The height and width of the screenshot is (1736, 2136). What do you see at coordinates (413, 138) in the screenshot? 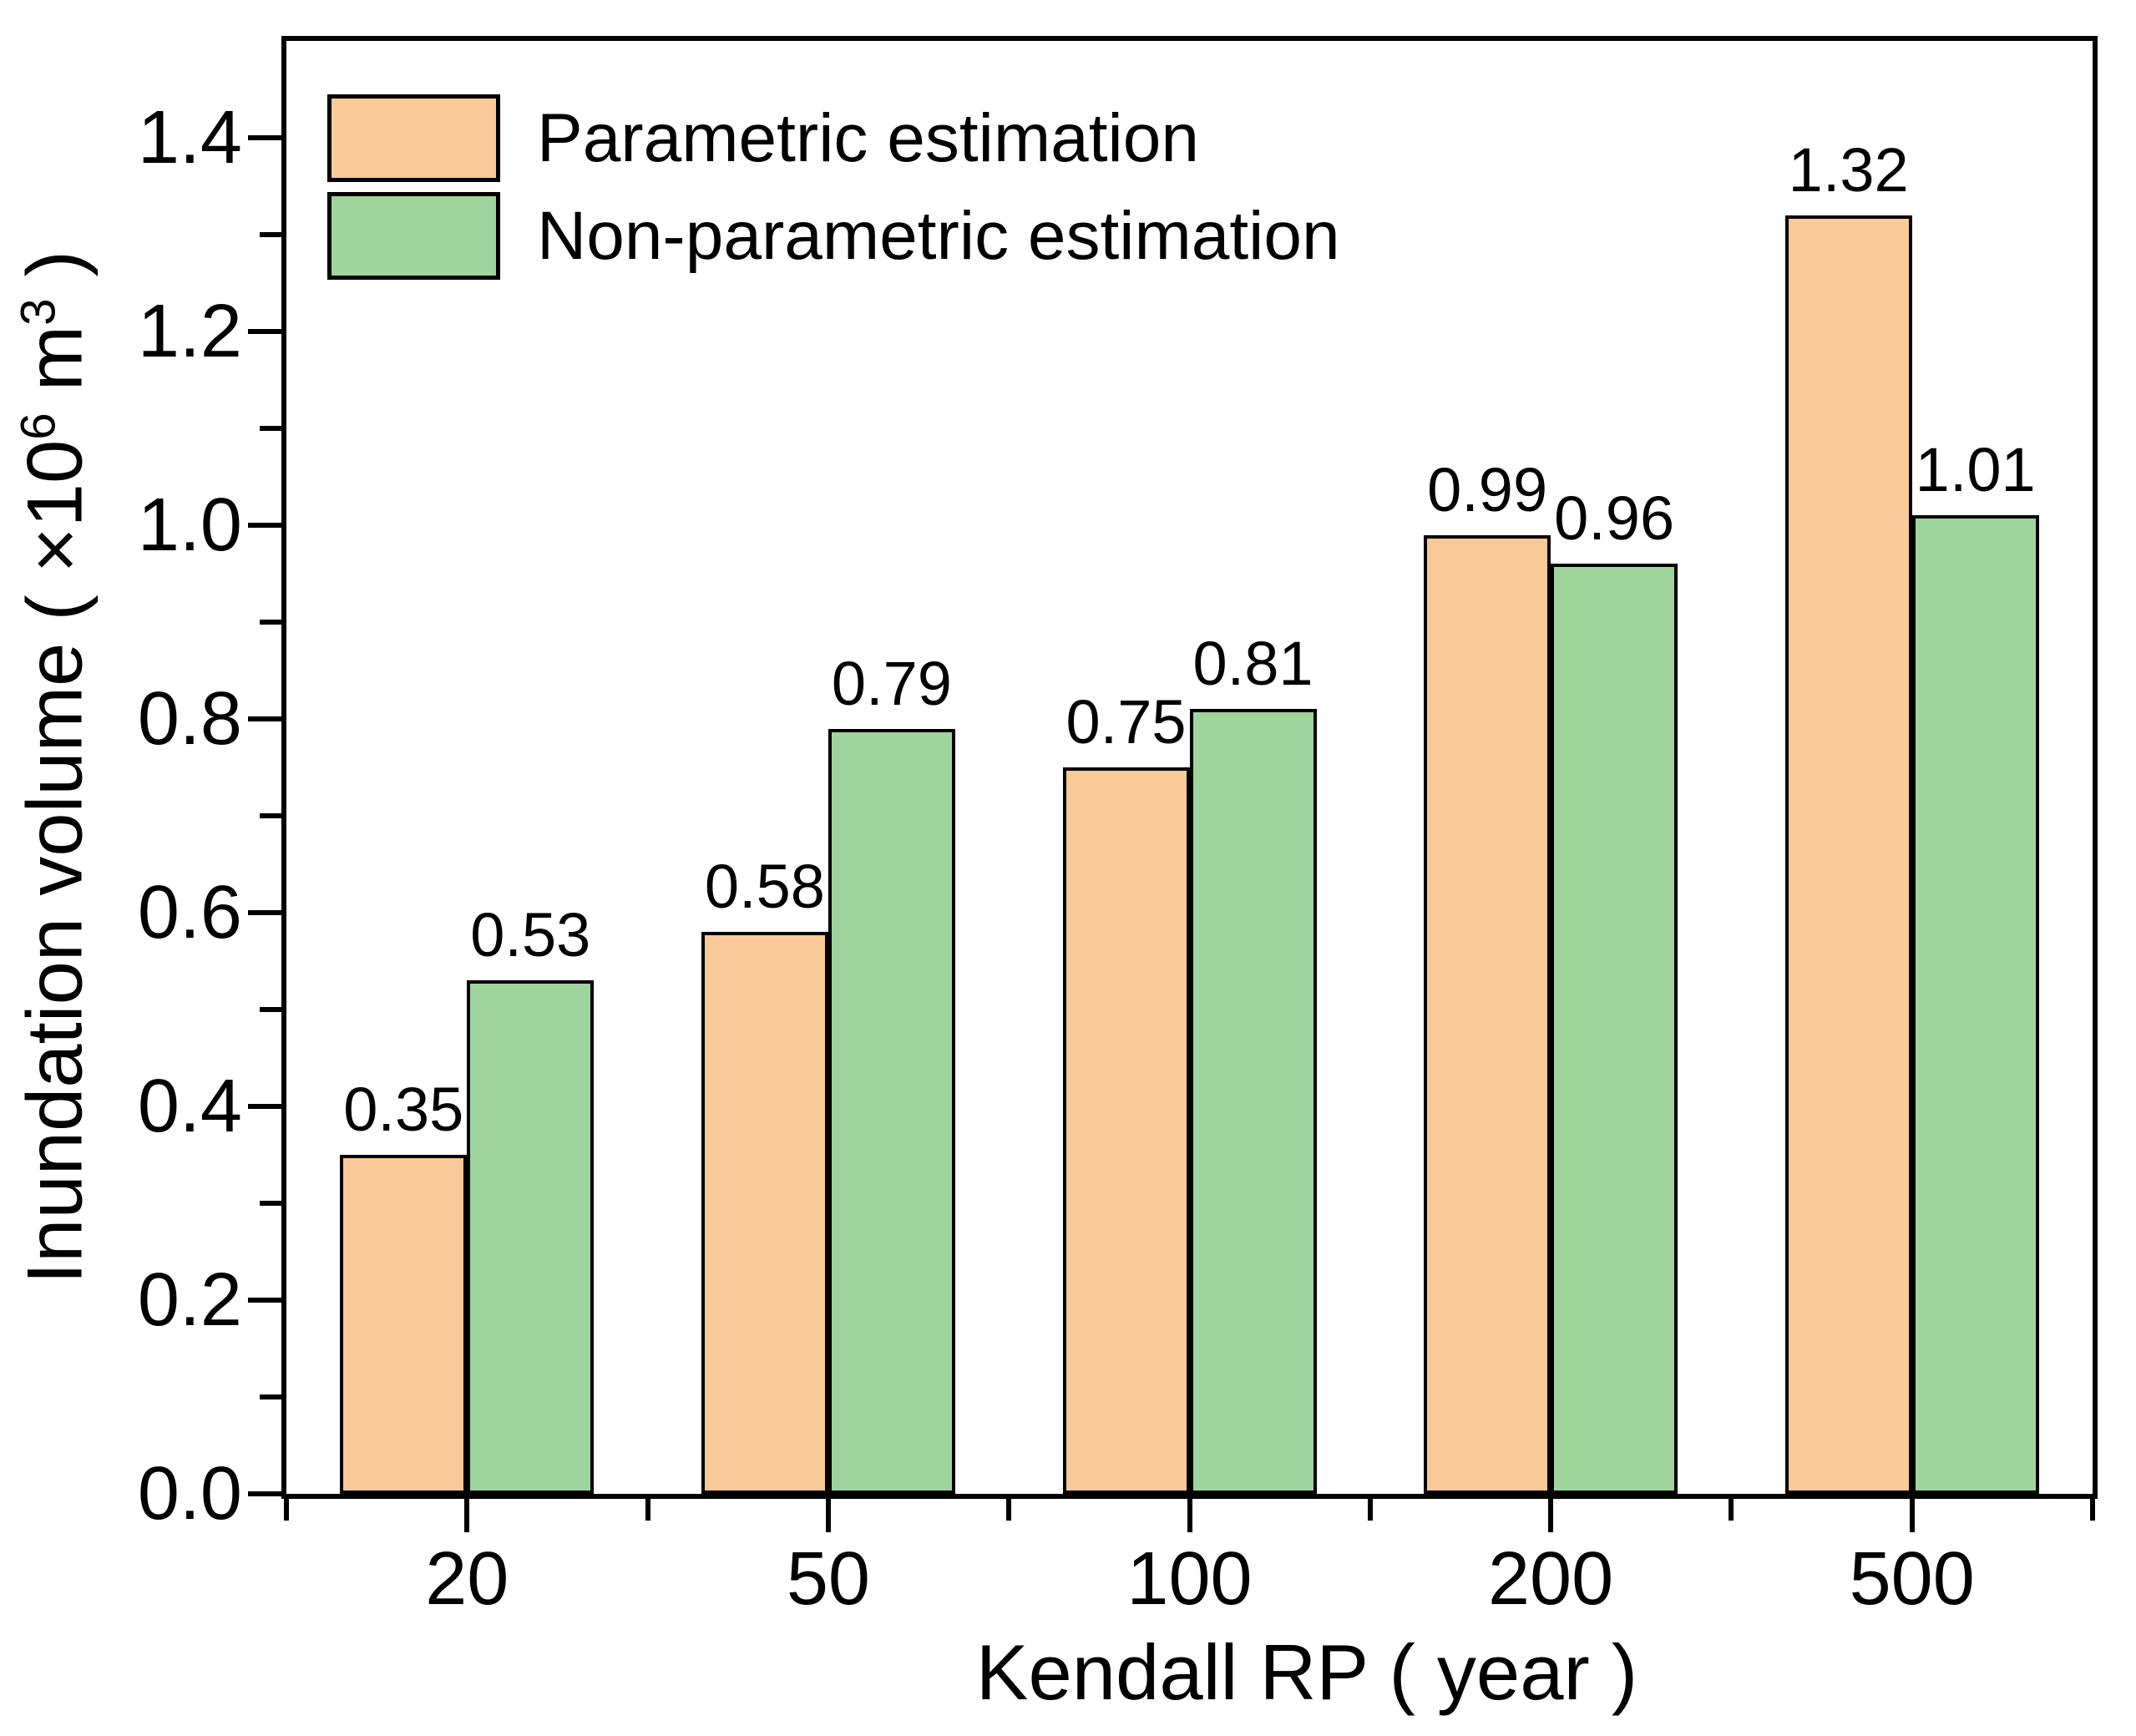
I see `legend-swatch-parametric` at bounding box center [413, 138].